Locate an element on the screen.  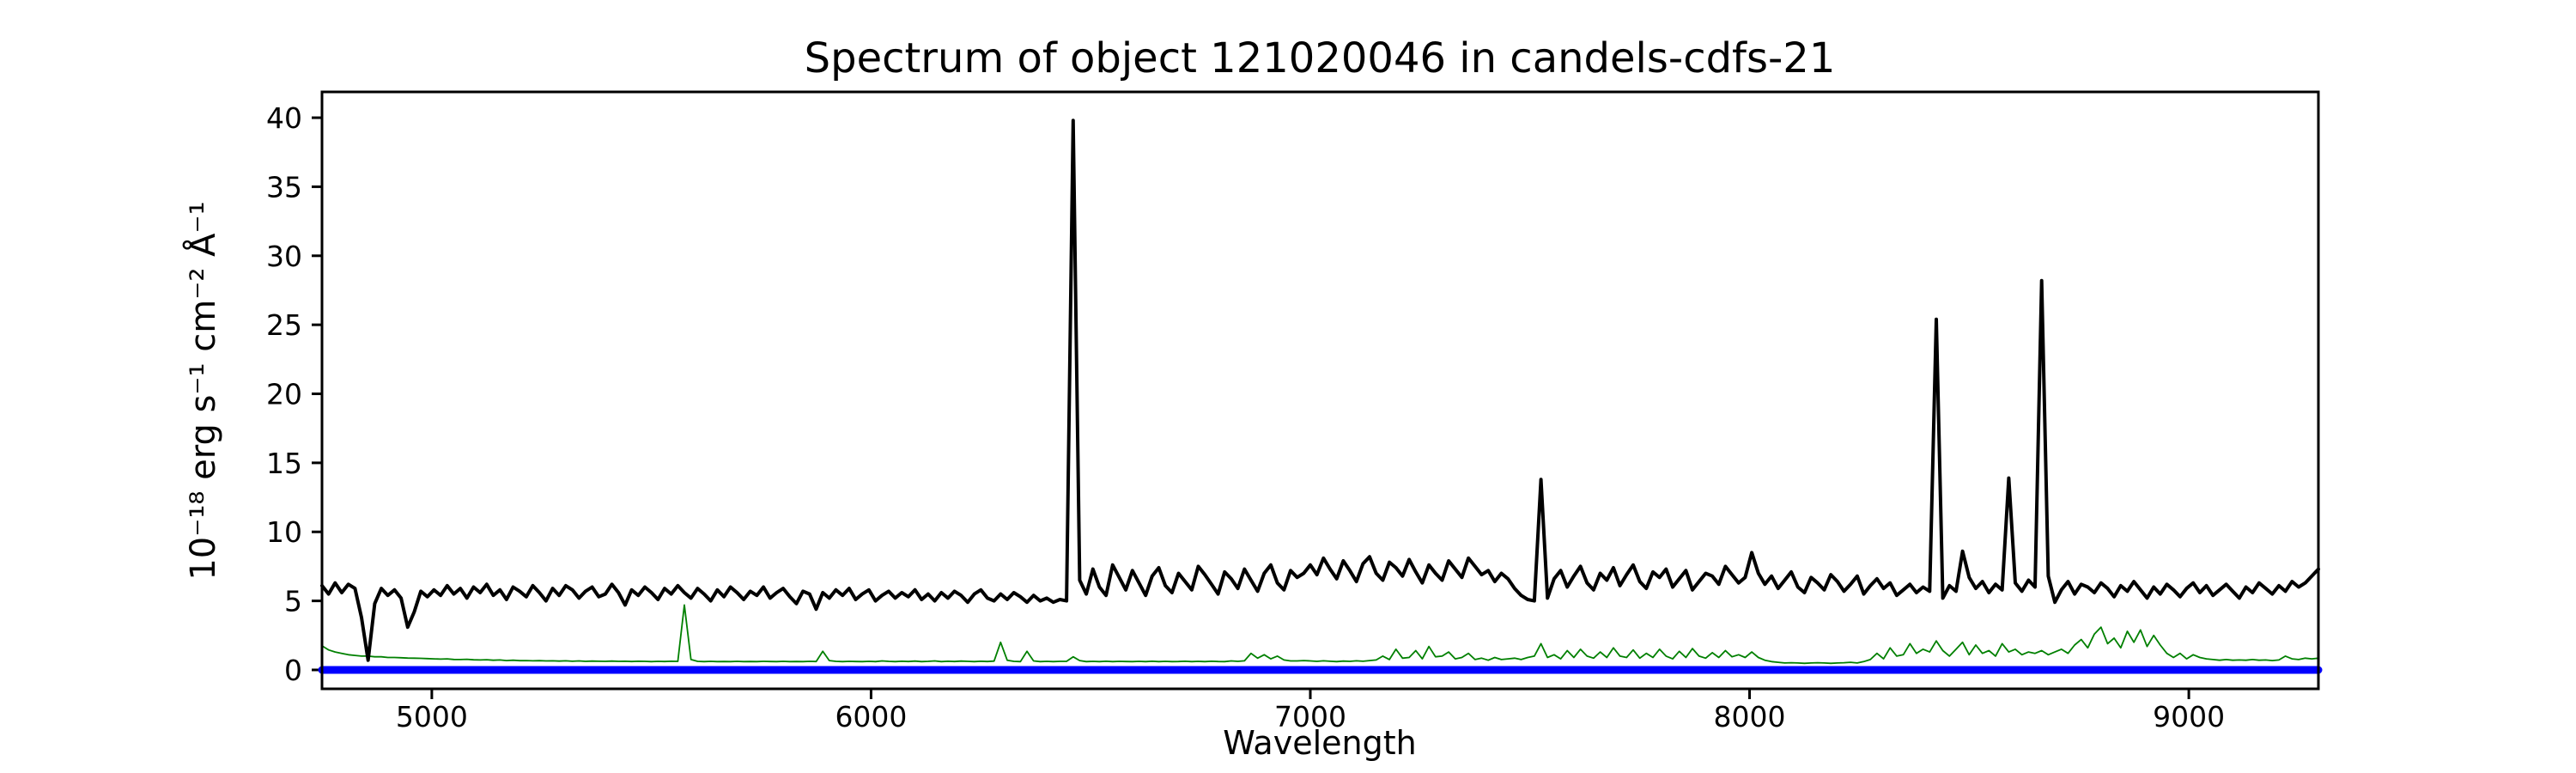
x-tick-label: 7000 is located at coordinates (1310, 716).